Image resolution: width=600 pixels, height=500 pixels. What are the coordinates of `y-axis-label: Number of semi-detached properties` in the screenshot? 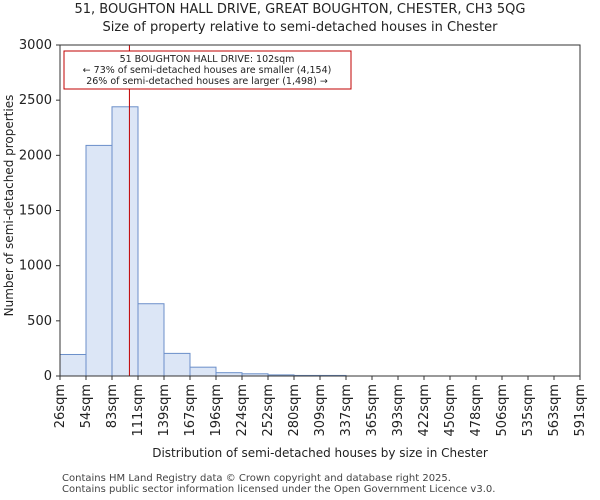 It's located at (9, 206).